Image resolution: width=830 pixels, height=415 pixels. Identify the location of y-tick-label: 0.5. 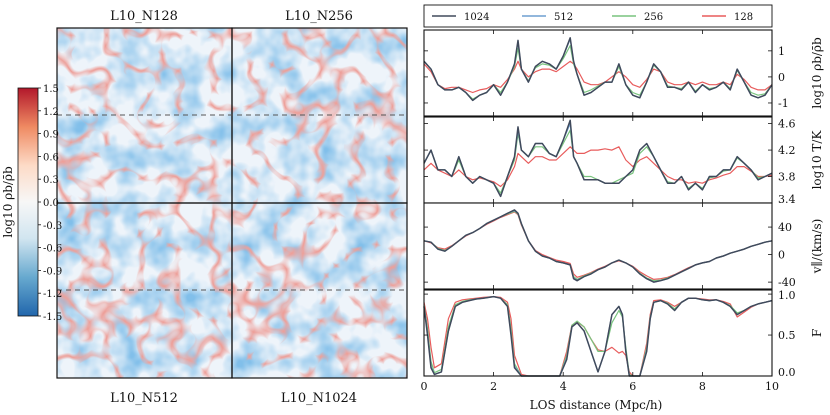
(787, 335).